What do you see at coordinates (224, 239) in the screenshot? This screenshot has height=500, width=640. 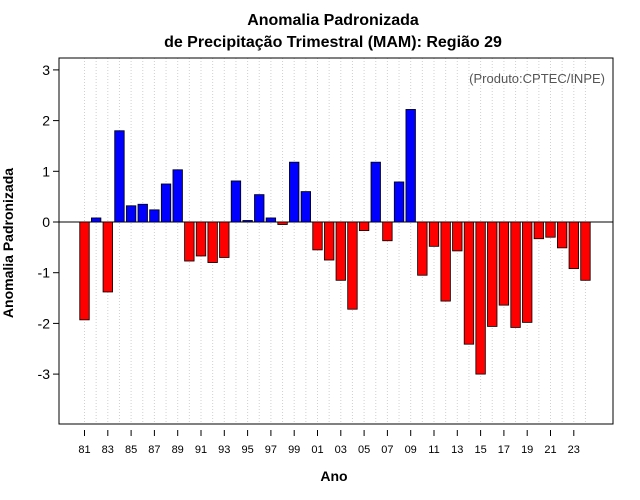 I see `bar-1993` at bounding box center [224, 239].